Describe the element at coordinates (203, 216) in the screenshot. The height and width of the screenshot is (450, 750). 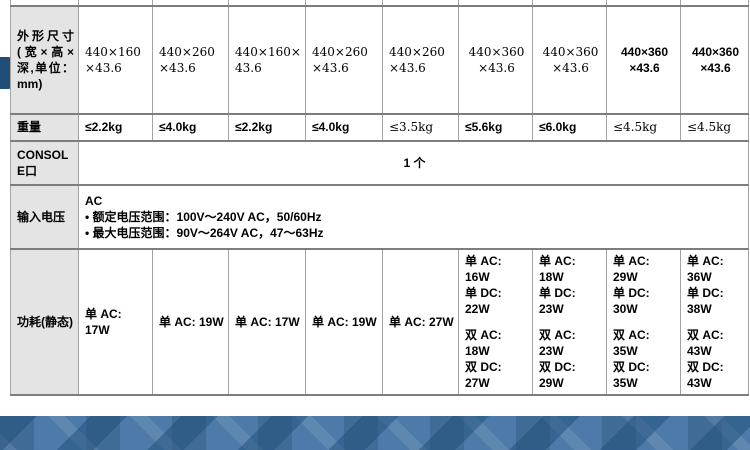
I see `voltage-rated-range: • 额定电压范围：100V～240V AC，50/60Hz` at that location.